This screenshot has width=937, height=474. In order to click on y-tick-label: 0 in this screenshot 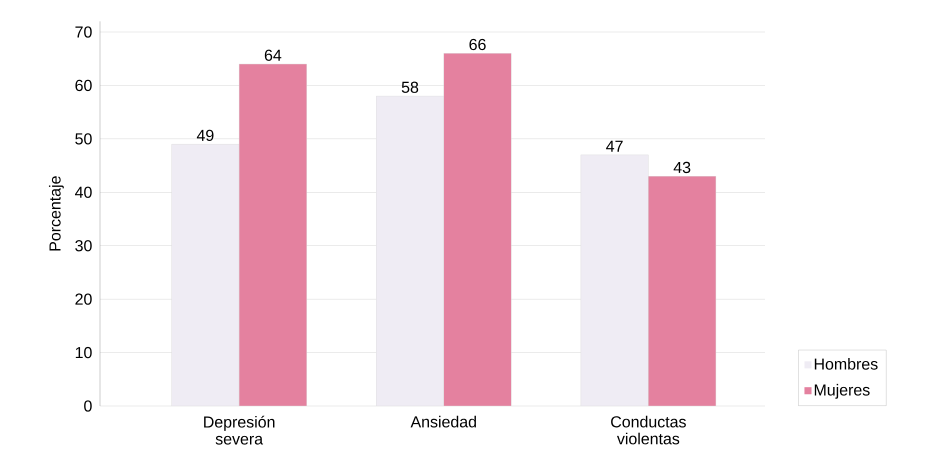, I will do `click(88, 406)`.